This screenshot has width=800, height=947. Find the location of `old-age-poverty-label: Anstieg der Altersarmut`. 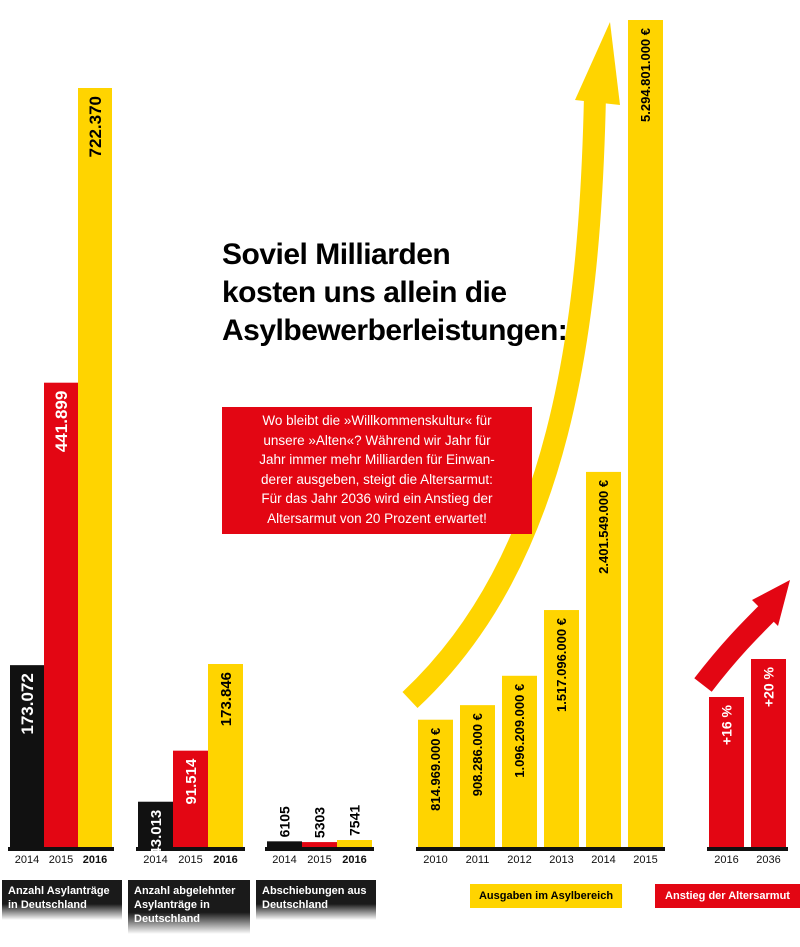

old-age-poverty-label: Anstieg der Altersarmut is located at coordinates (727, 896).